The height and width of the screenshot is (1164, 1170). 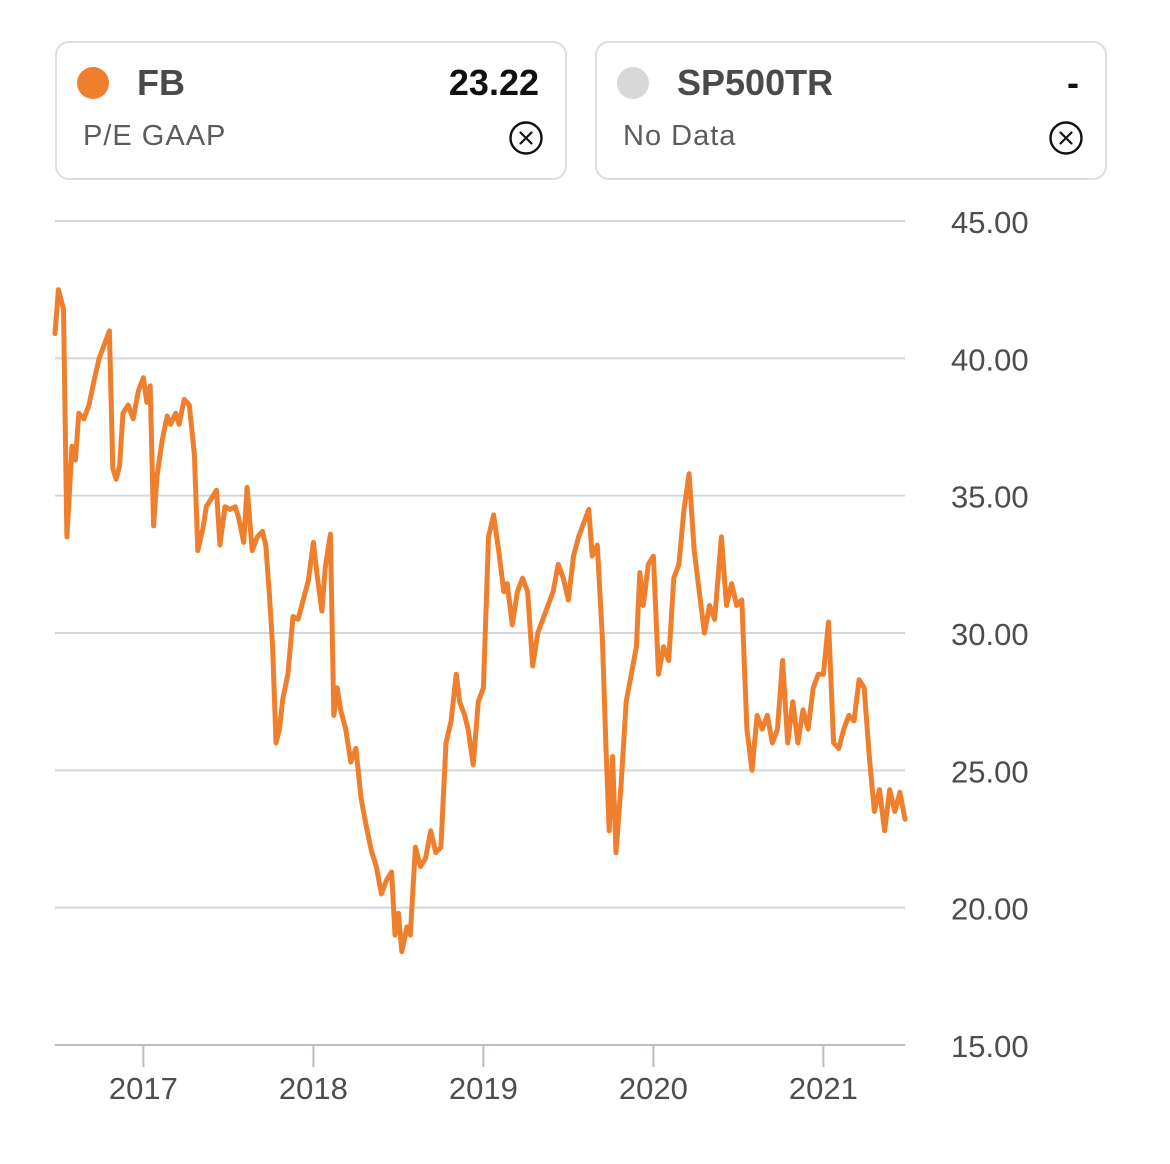 I want to click on x-tick-label: 2019, so click(x=483, y=1088).